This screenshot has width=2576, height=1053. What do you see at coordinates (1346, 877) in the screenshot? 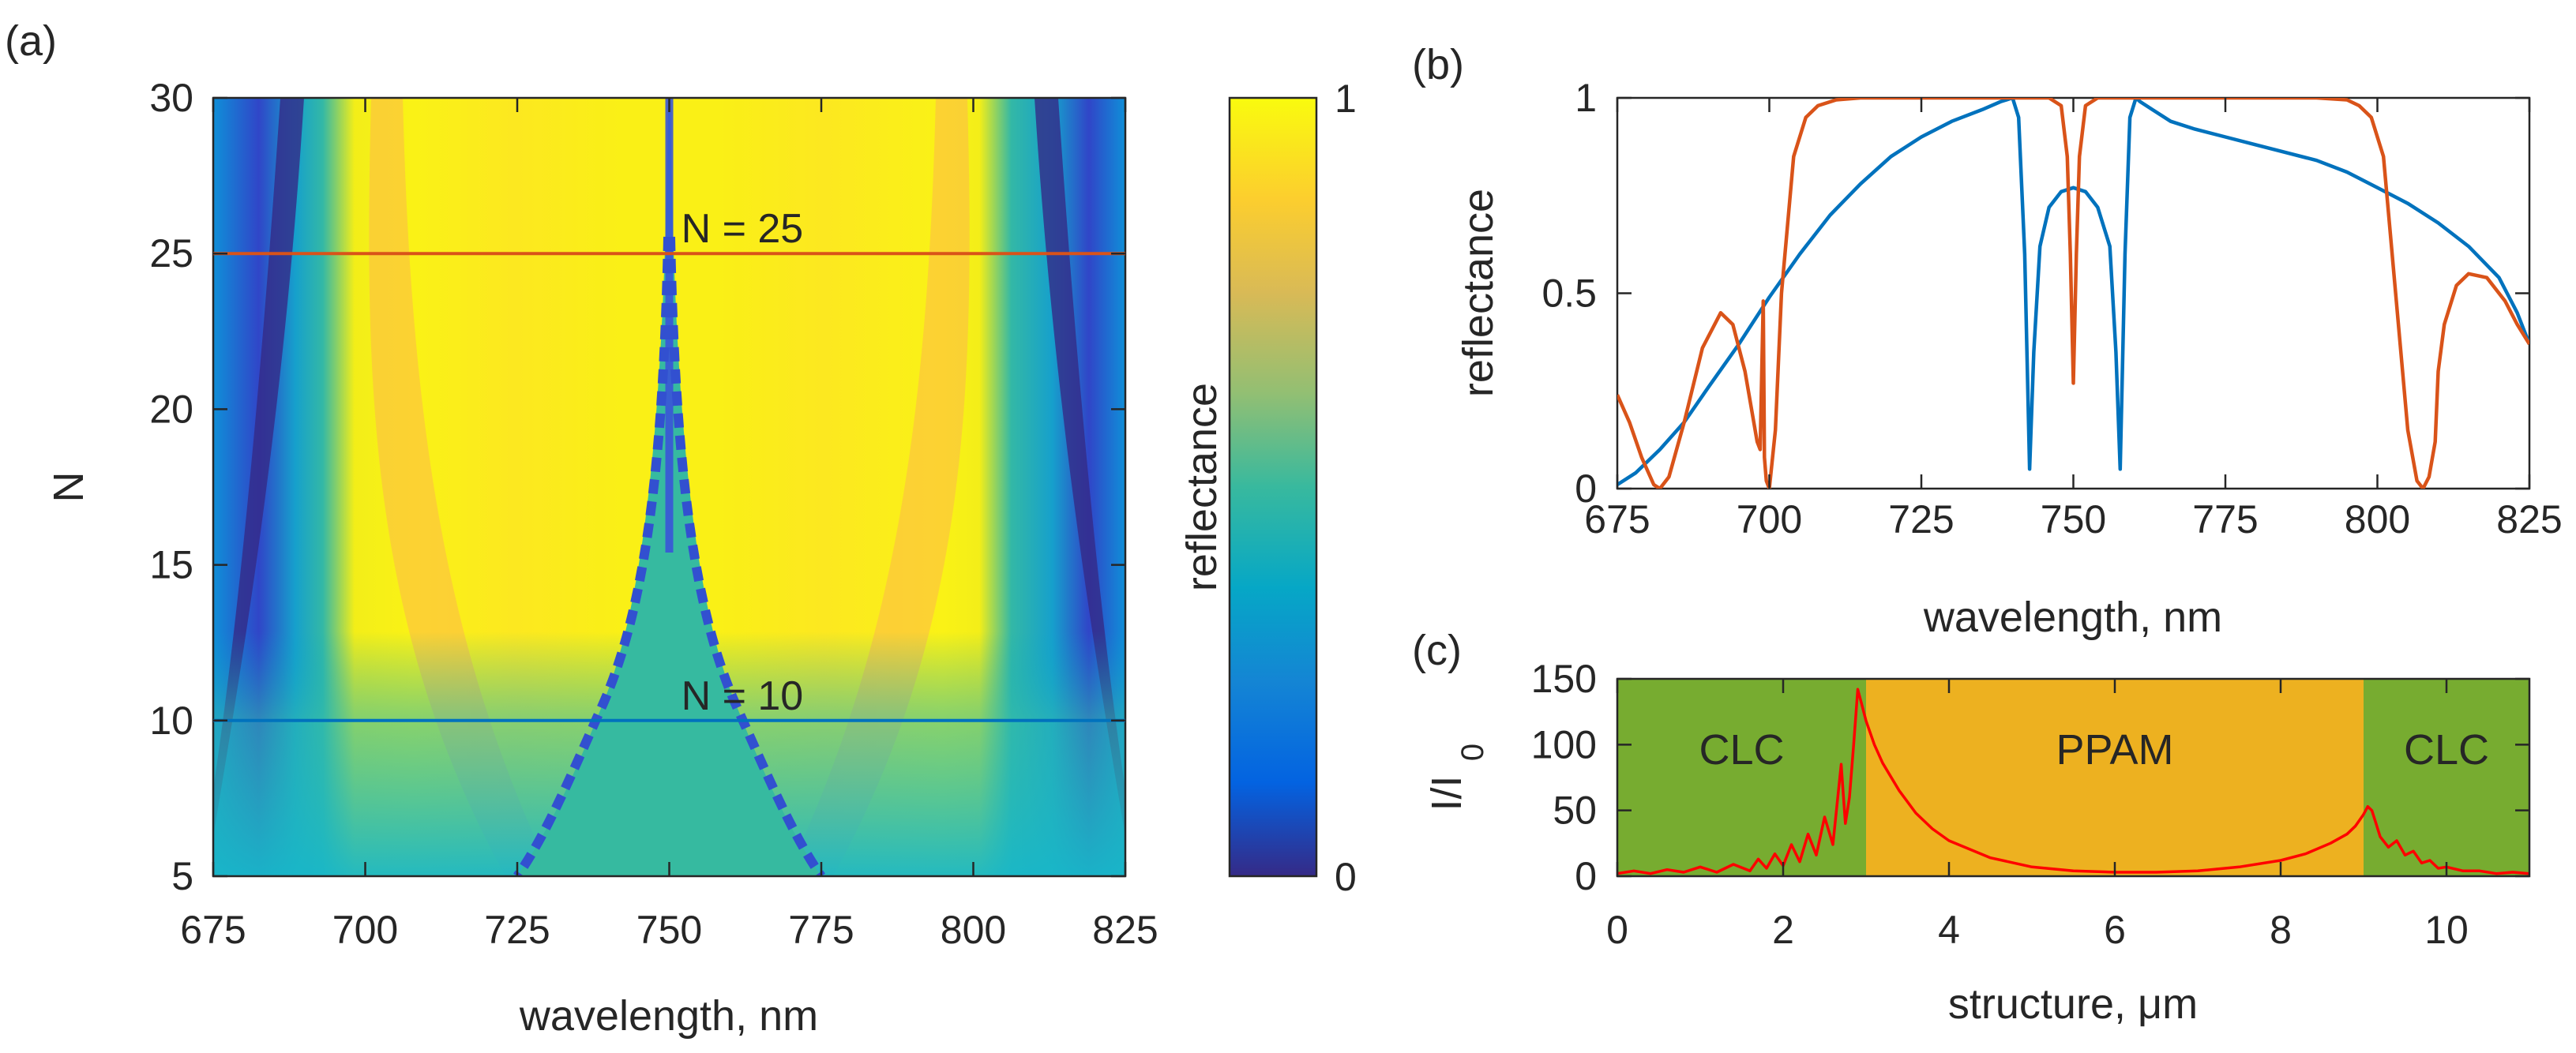
I see `colorbar-tick-min: 0` at bounding box center [1346, 877].